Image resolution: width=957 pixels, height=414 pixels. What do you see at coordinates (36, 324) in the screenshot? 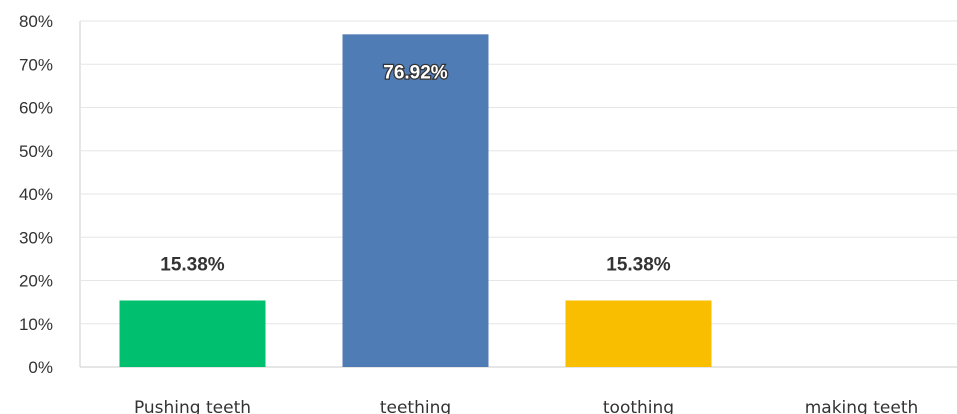
I see `y-tick-label: 10%` at bounding box center [36, 324].